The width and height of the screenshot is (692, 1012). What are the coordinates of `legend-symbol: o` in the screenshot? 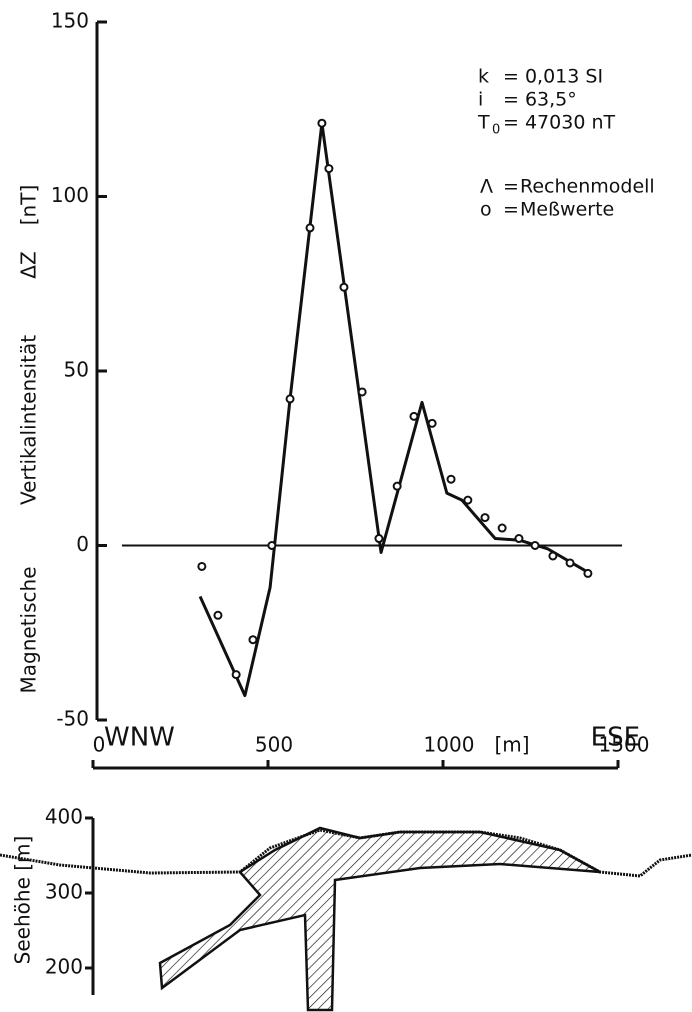 It's located at (486, 210).